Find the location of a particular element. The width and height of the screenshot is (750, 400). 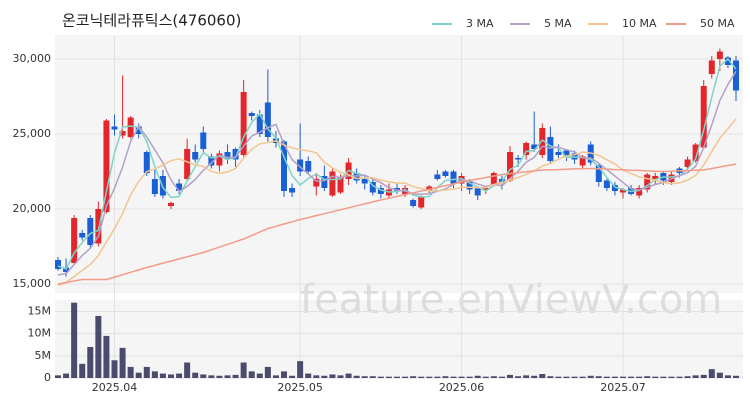

legend-label: 10 MA is located at coordinates (639, 23).